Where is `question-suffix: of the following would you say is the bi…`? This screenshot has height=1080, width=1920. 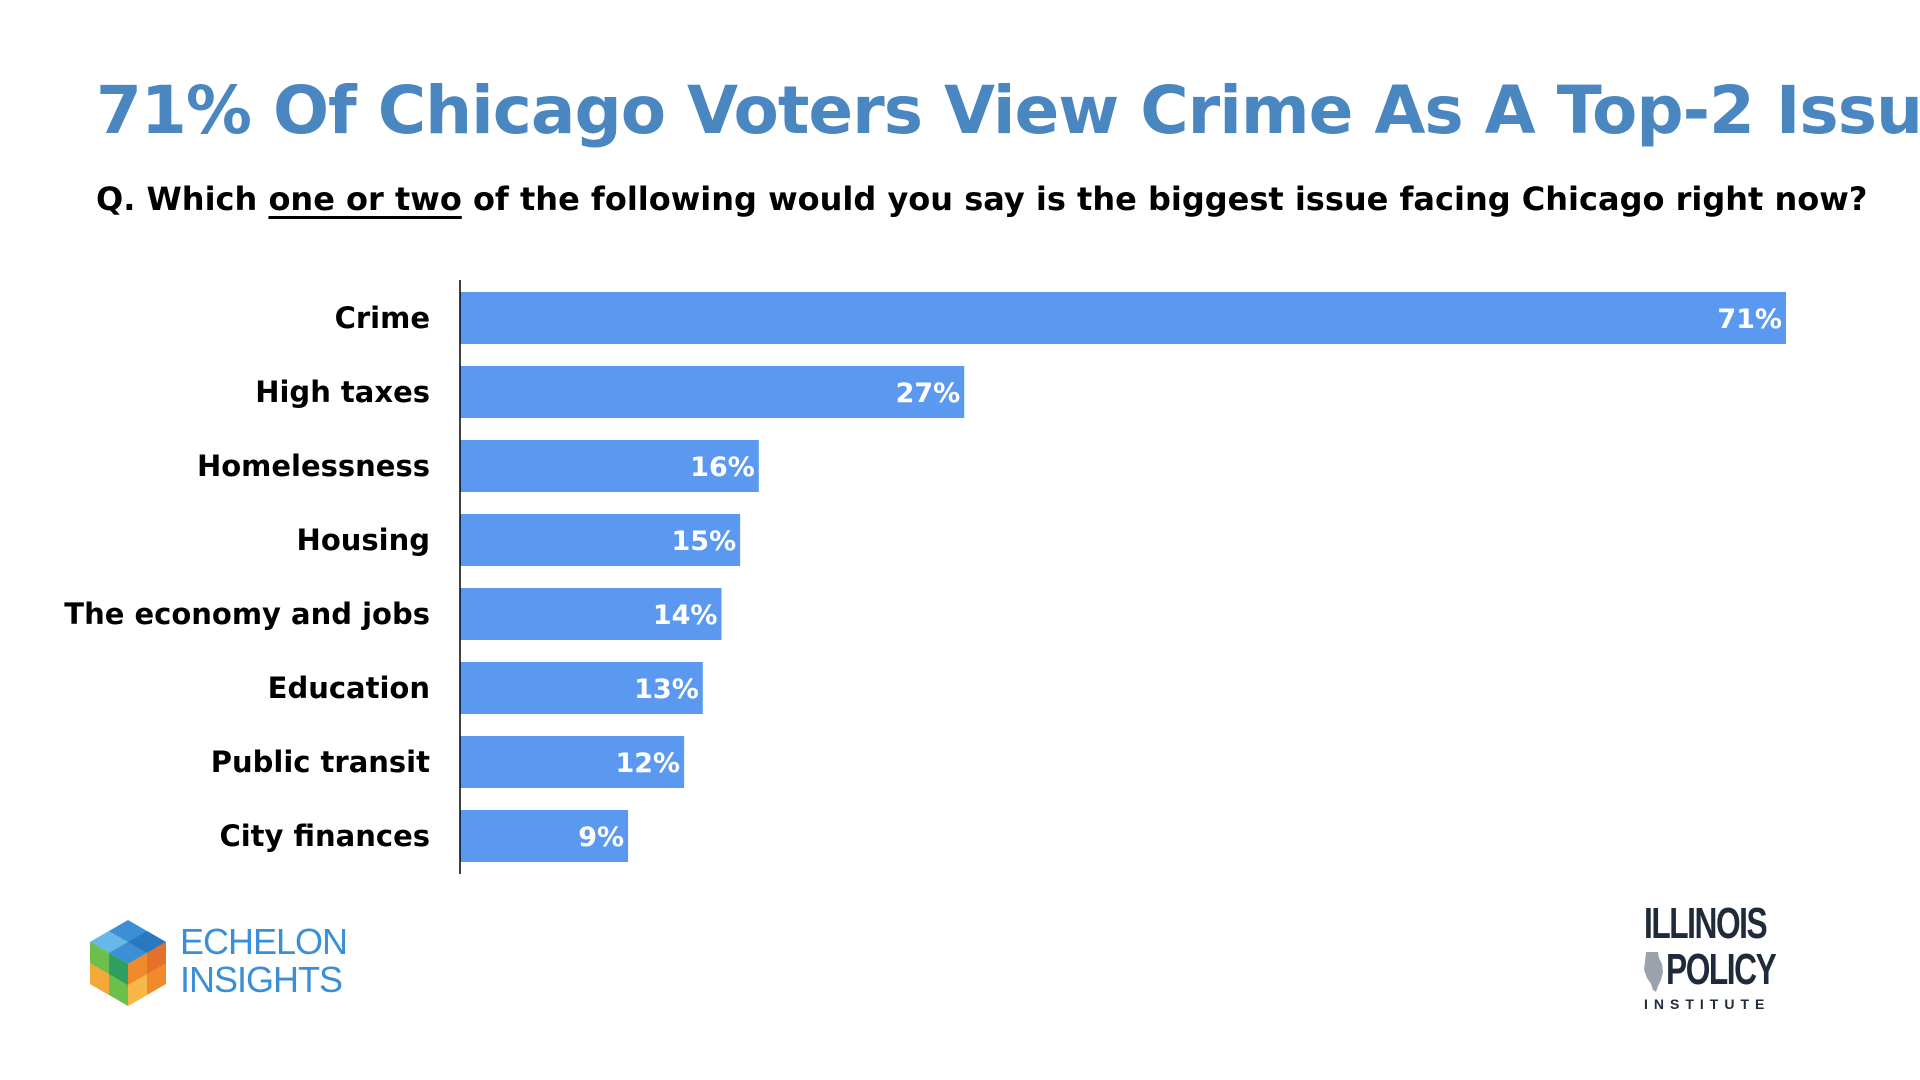 question-suffix: of the following would you say is the bi… is located at coordinates (1164, 199).